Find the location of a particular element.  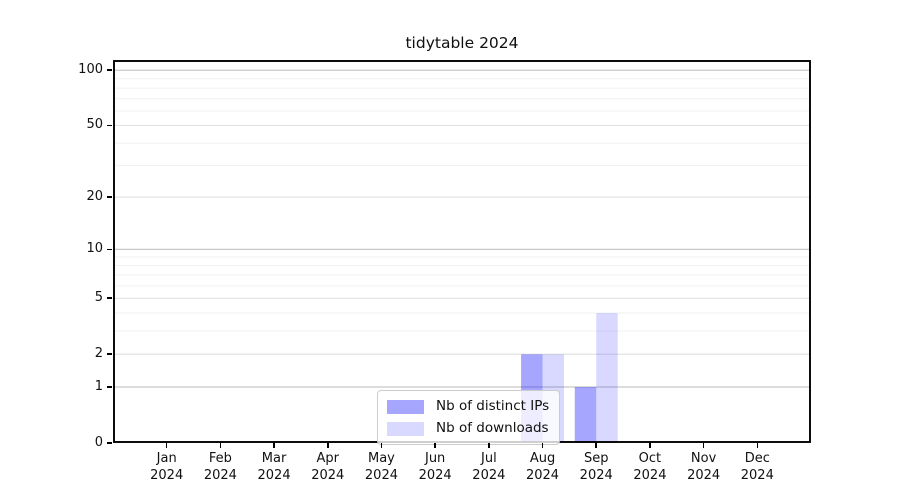

x-tick-label-oct: Oct 2024 is located at coordinates (649, 467).